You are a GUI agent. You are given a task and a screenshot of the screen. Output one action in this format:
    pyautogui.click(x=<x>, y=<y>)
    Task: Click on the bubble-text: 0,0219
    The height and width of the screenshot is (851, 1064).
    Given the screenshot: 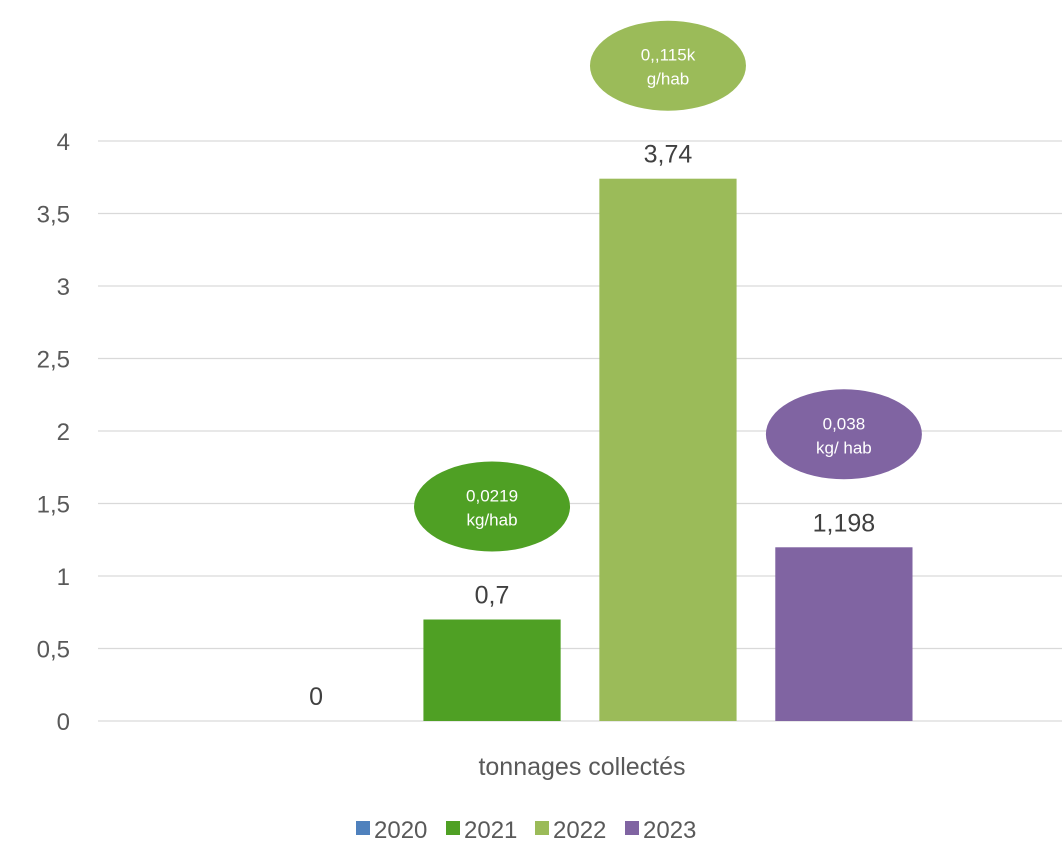 What is the action you would take?
    pyautogui.click(x=492, y=496)
    